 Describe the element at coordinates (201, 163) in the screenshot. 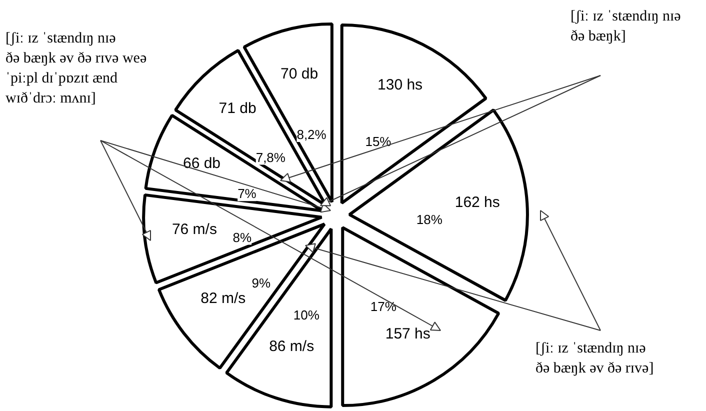

I see `slice-label: 66 db` at that location.